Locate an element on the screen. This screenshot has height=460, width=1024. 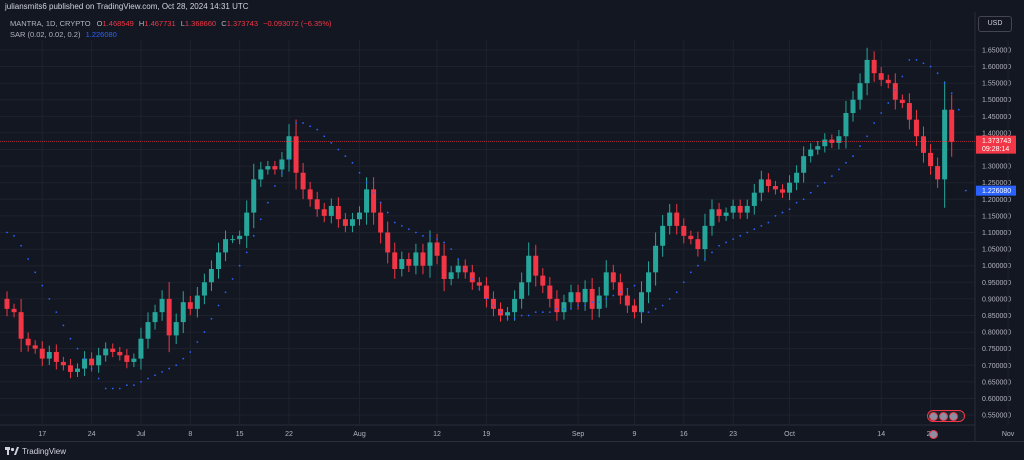
x-tick-label: 8 is located at coordinates (190, 434).